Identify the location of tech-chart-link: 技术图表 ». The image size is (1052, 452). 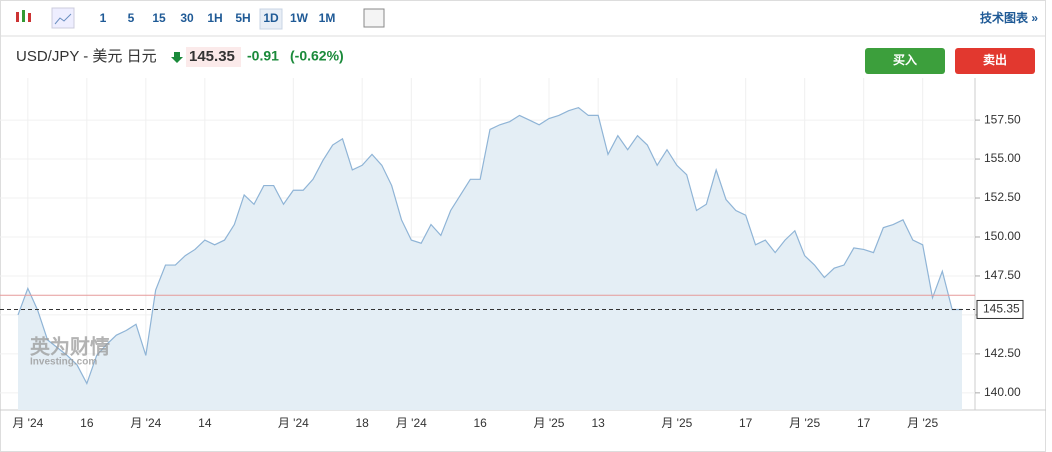
(1009, 17).